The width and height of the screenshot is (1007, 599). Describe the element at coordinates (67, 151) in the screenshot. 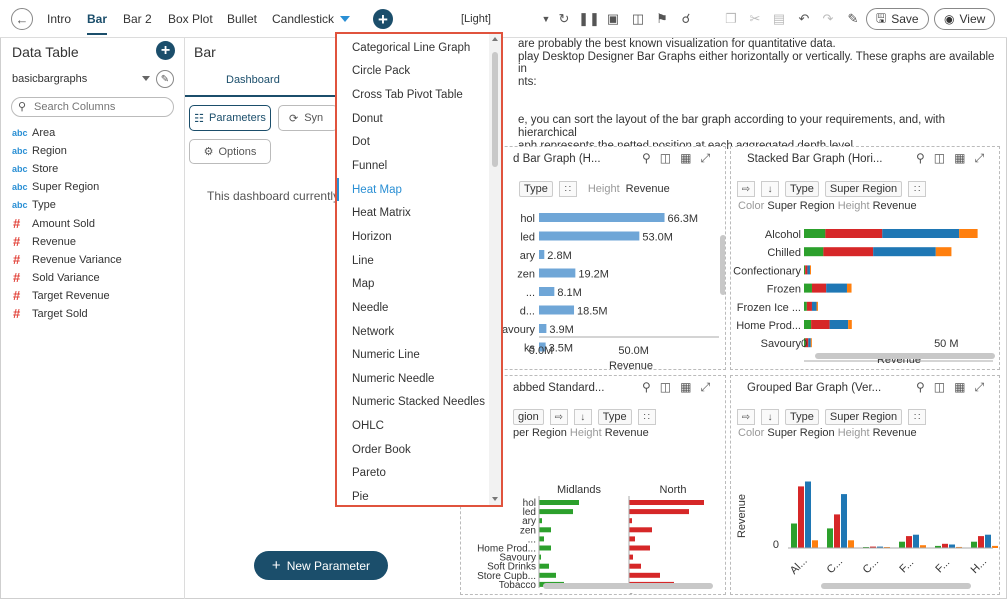

I see `column-item: abc Region` at that location.